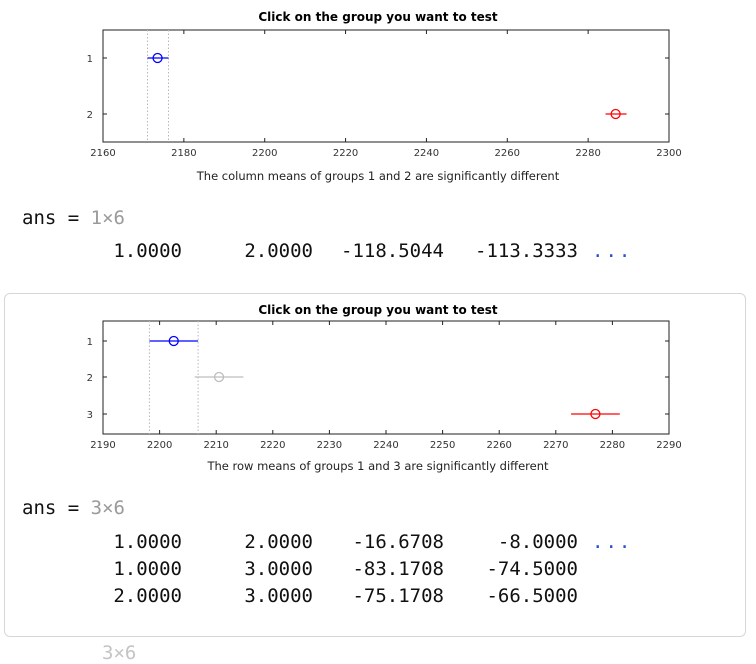  Describe the element at coordinates (378, 310) in the screenshot. I see `figure-2-title: Click on the group you want to test` at that location.